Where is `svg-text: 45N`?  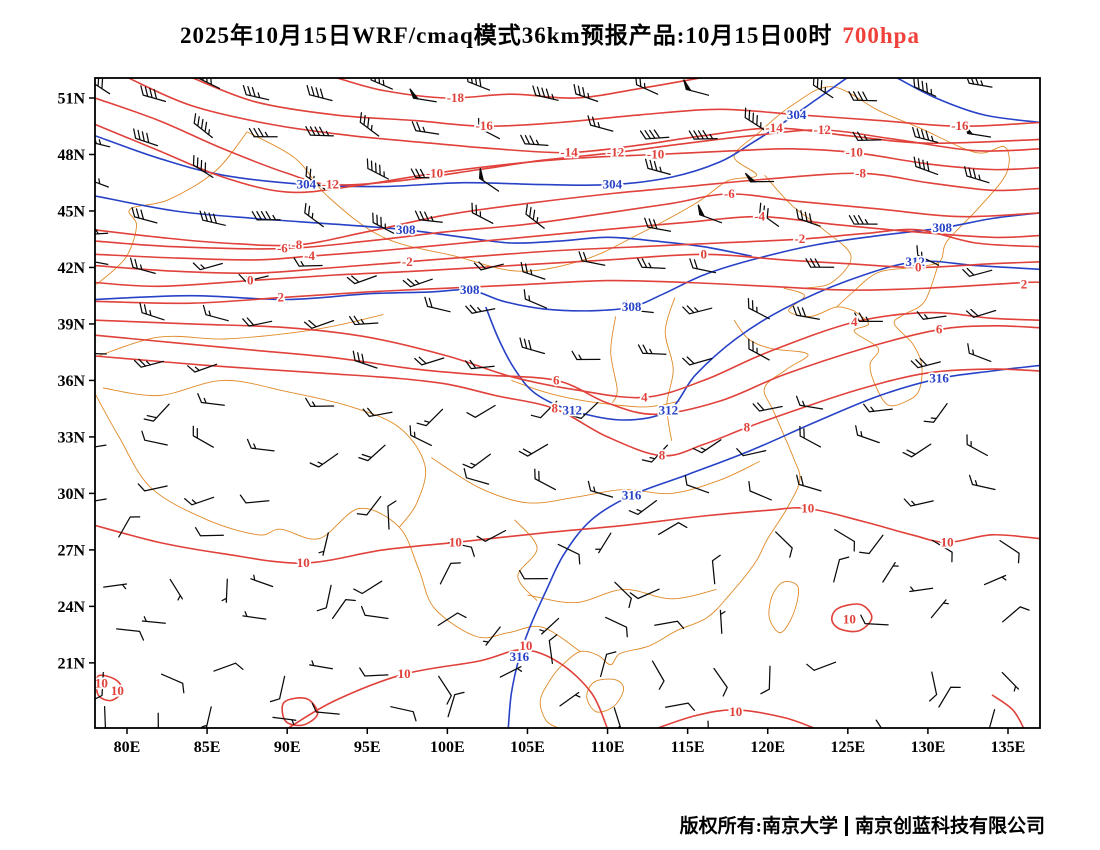 svg-text: 45N is located at coordinates (71, 211).